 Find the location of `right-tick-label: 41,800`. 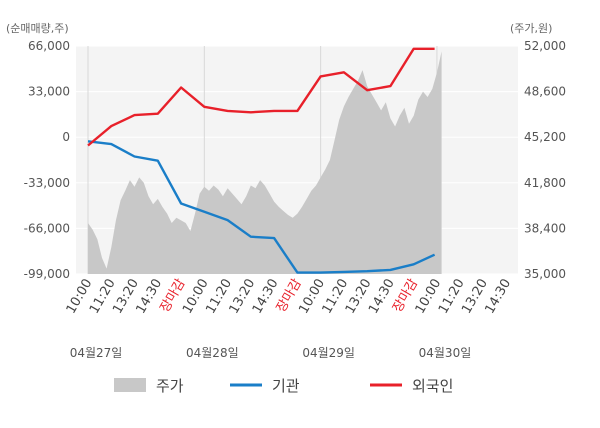

right-tick-label: 41,800 is located at coordinates (545, 183).